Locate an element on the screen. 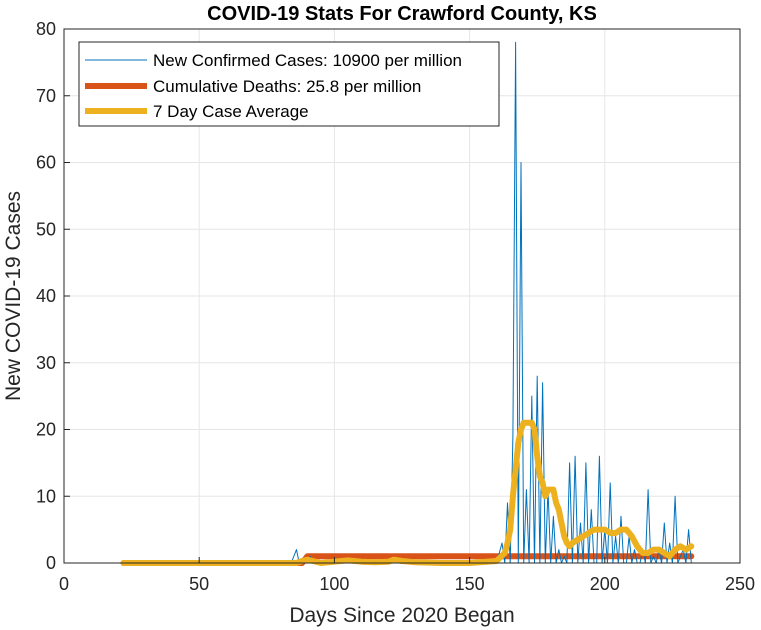 The width and height of the screenshot is (761, 630). y-tick-label: 80 is located at coordinates (46, 29).